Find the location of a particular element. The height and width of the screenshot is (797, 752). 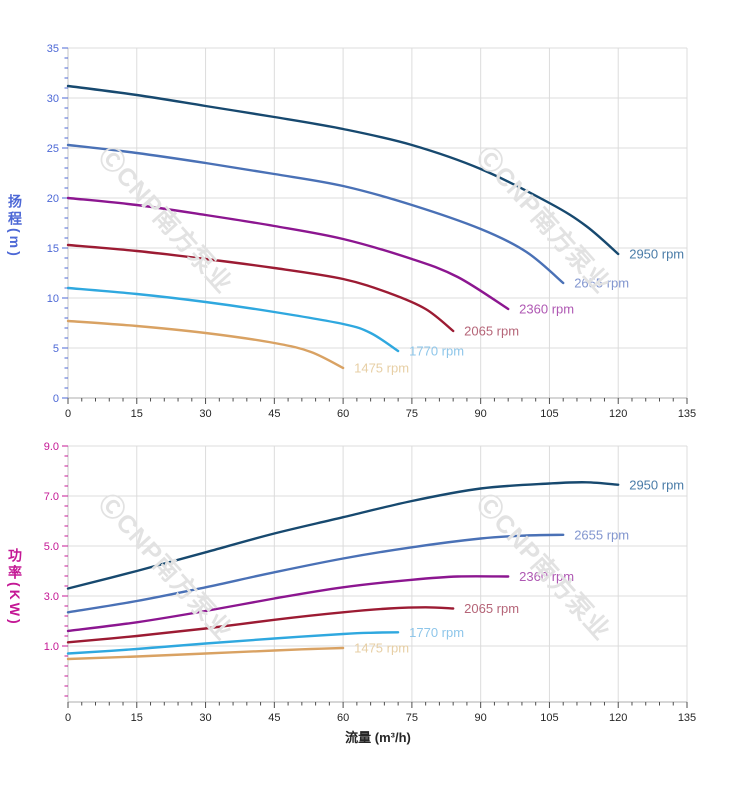

head-curve-2065-rpm is located at coordinates (260, 288).